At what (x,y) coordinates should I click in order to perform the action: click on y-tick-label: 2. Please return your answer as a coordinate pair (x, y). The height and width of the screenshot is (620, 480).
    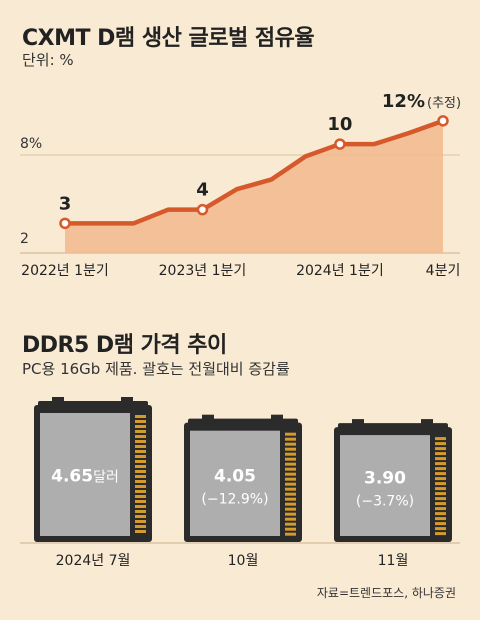
    Looking at the image, I should click on (24, 239).